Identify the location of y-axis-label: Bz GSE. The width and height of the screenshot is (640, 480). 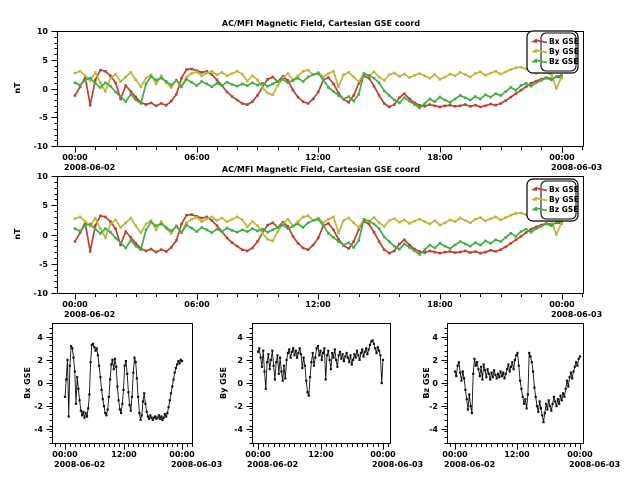
(426, 382).